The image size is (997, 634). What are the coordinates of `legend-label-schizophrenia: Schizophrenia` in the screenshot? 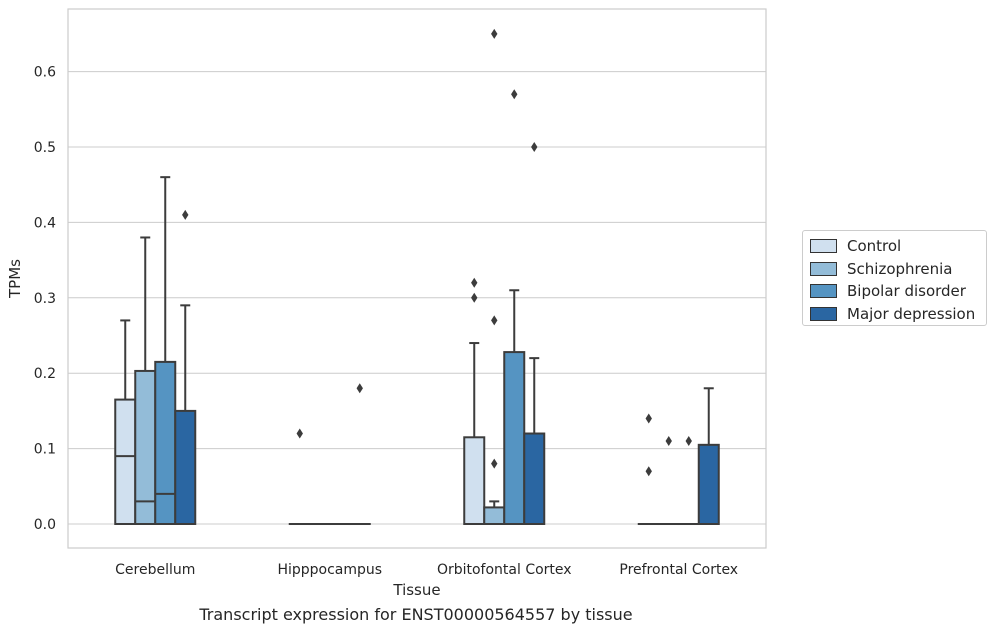 It's located at (900, 268).